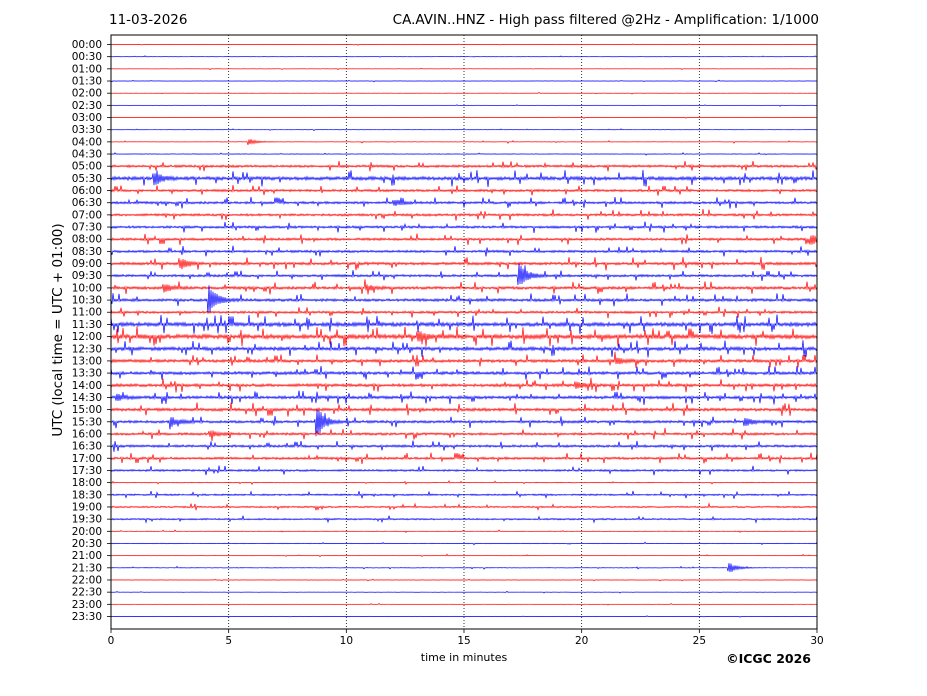 The image size is (927, 696). Describe the element at coordinates (87, 252) in the screenshot. I see `y-tick-label: 08:30` at that location.